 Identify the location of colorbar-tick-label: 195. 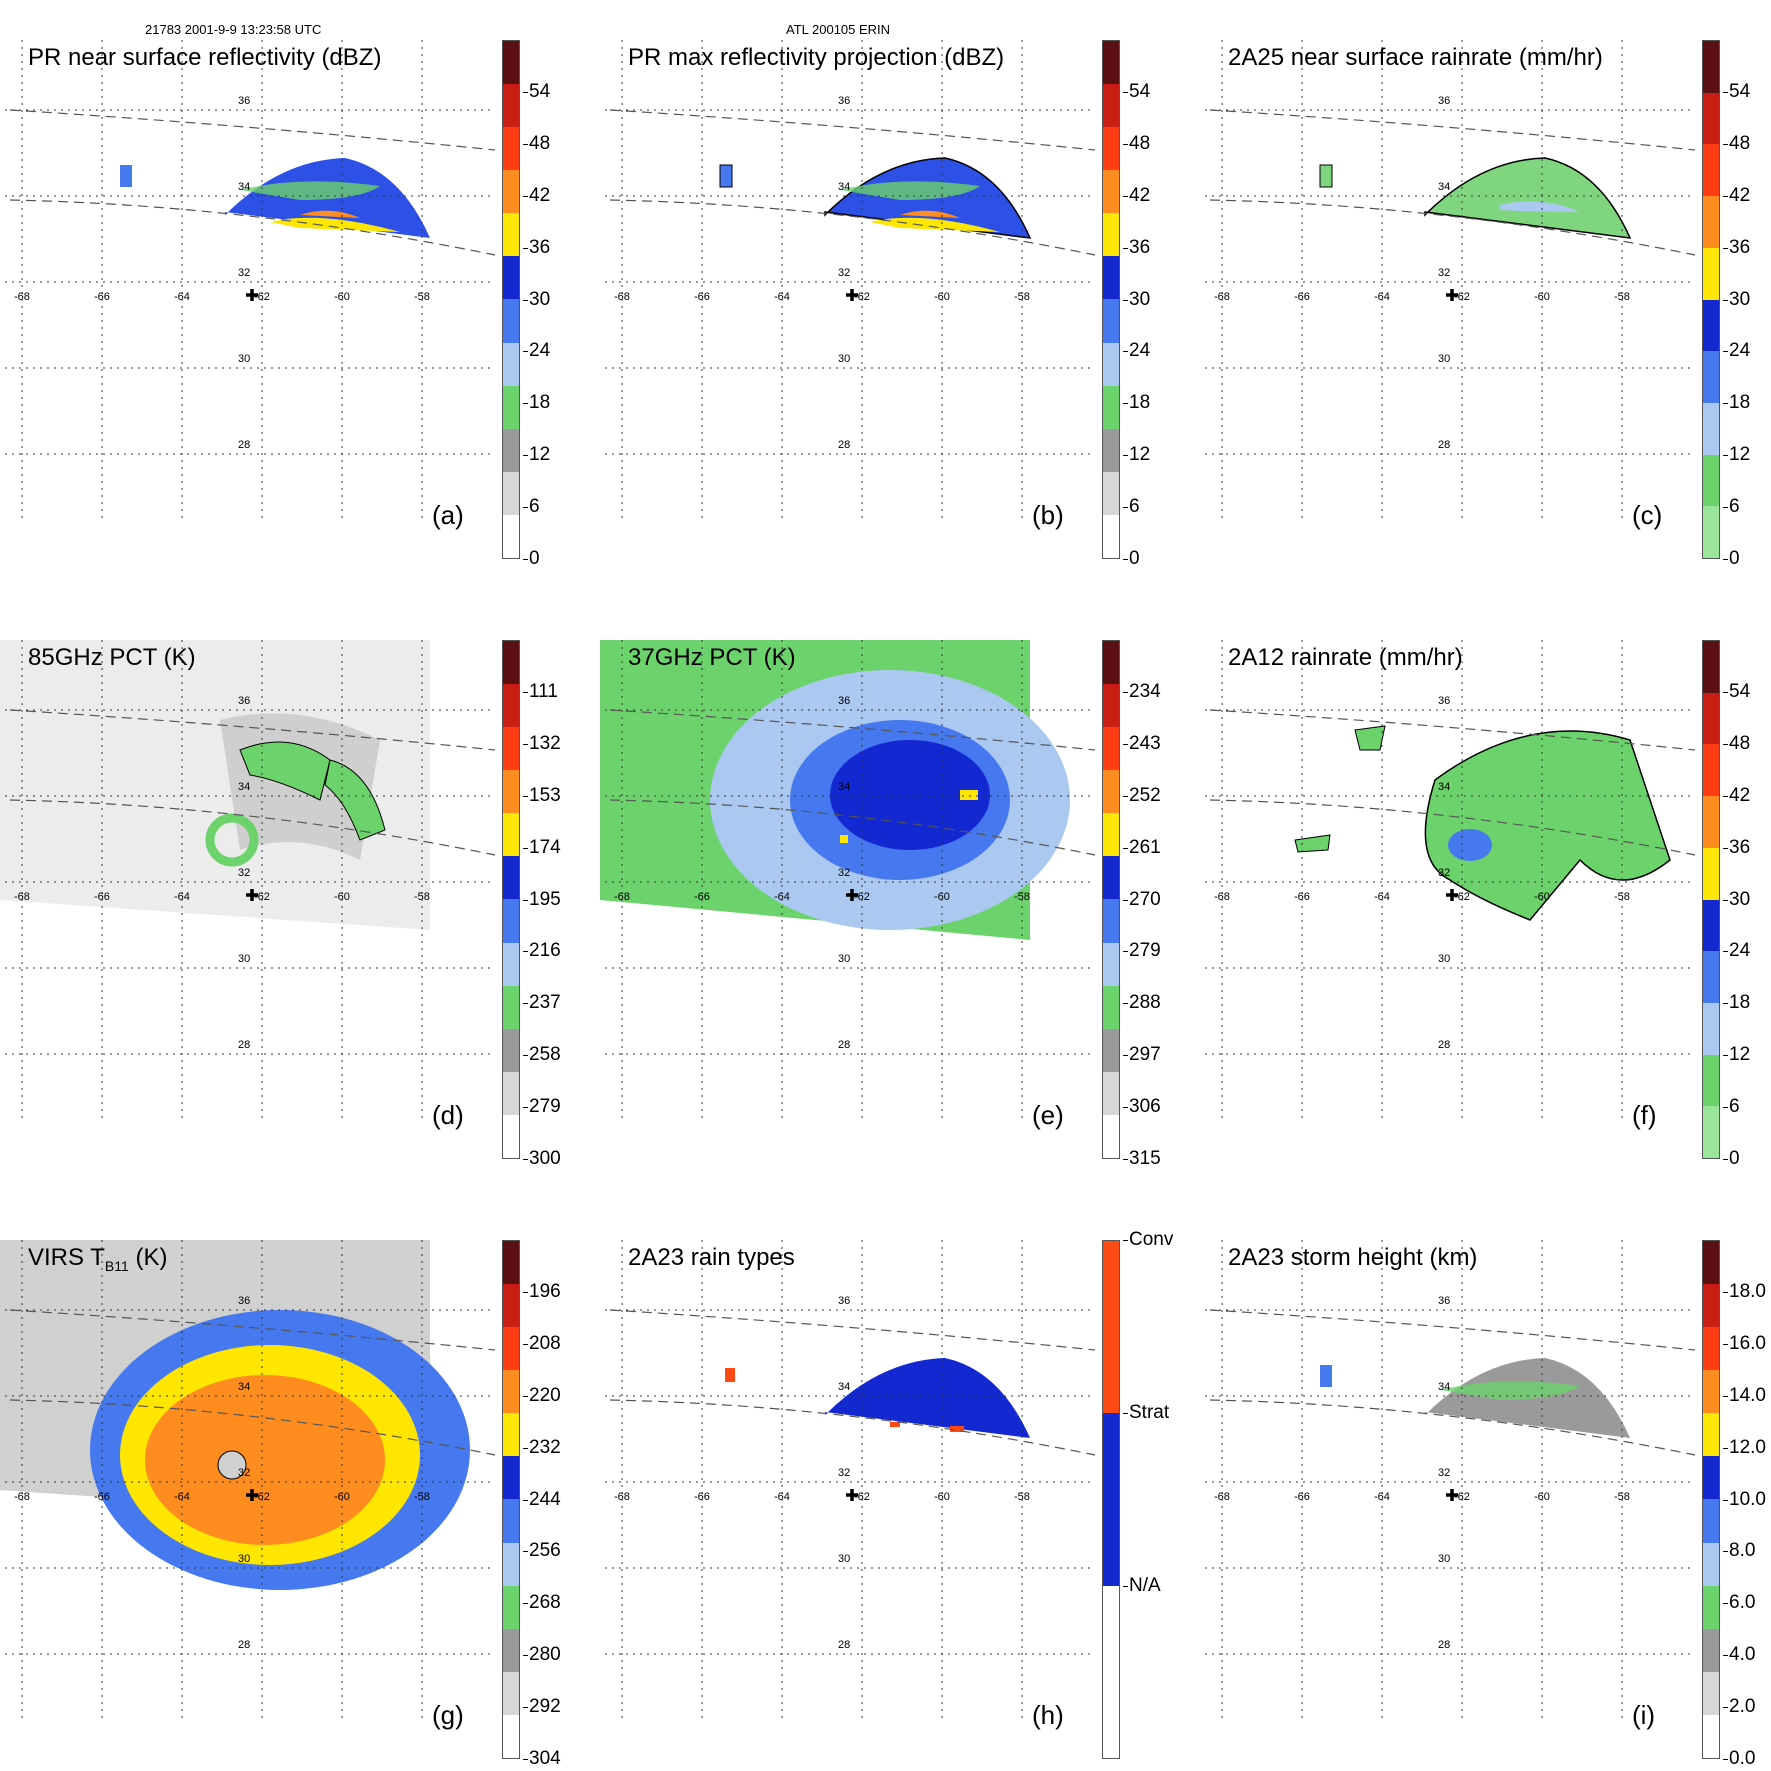
(542, 899).